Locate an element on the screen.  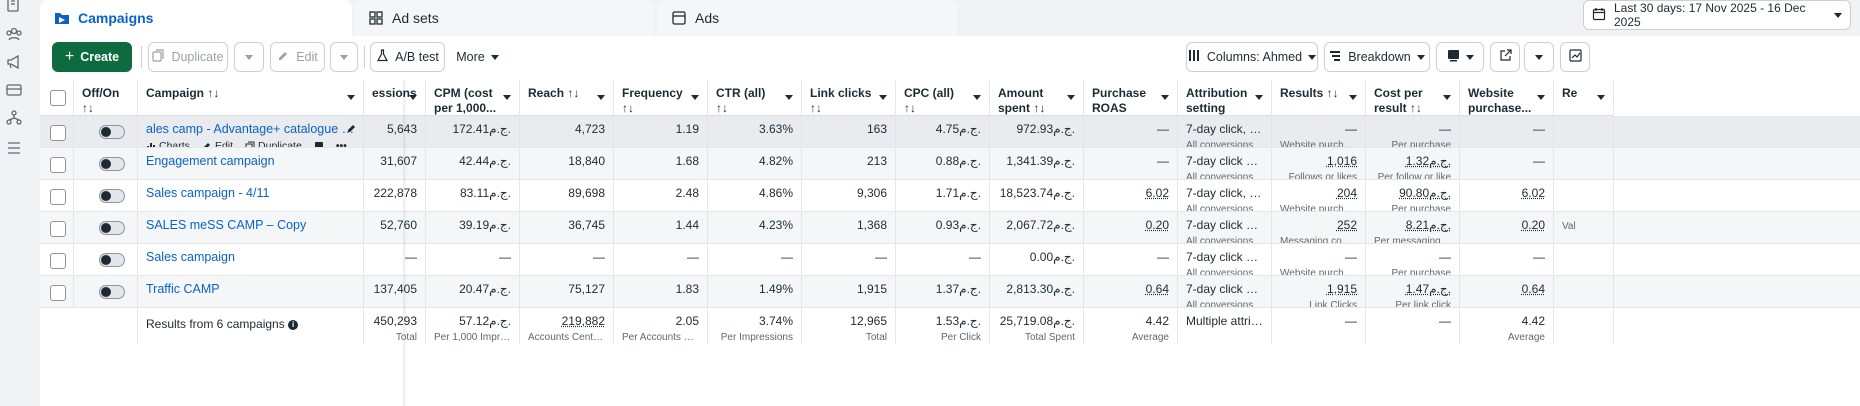
tab-campaigns: Campaigns is located at coordinates (196, 18).